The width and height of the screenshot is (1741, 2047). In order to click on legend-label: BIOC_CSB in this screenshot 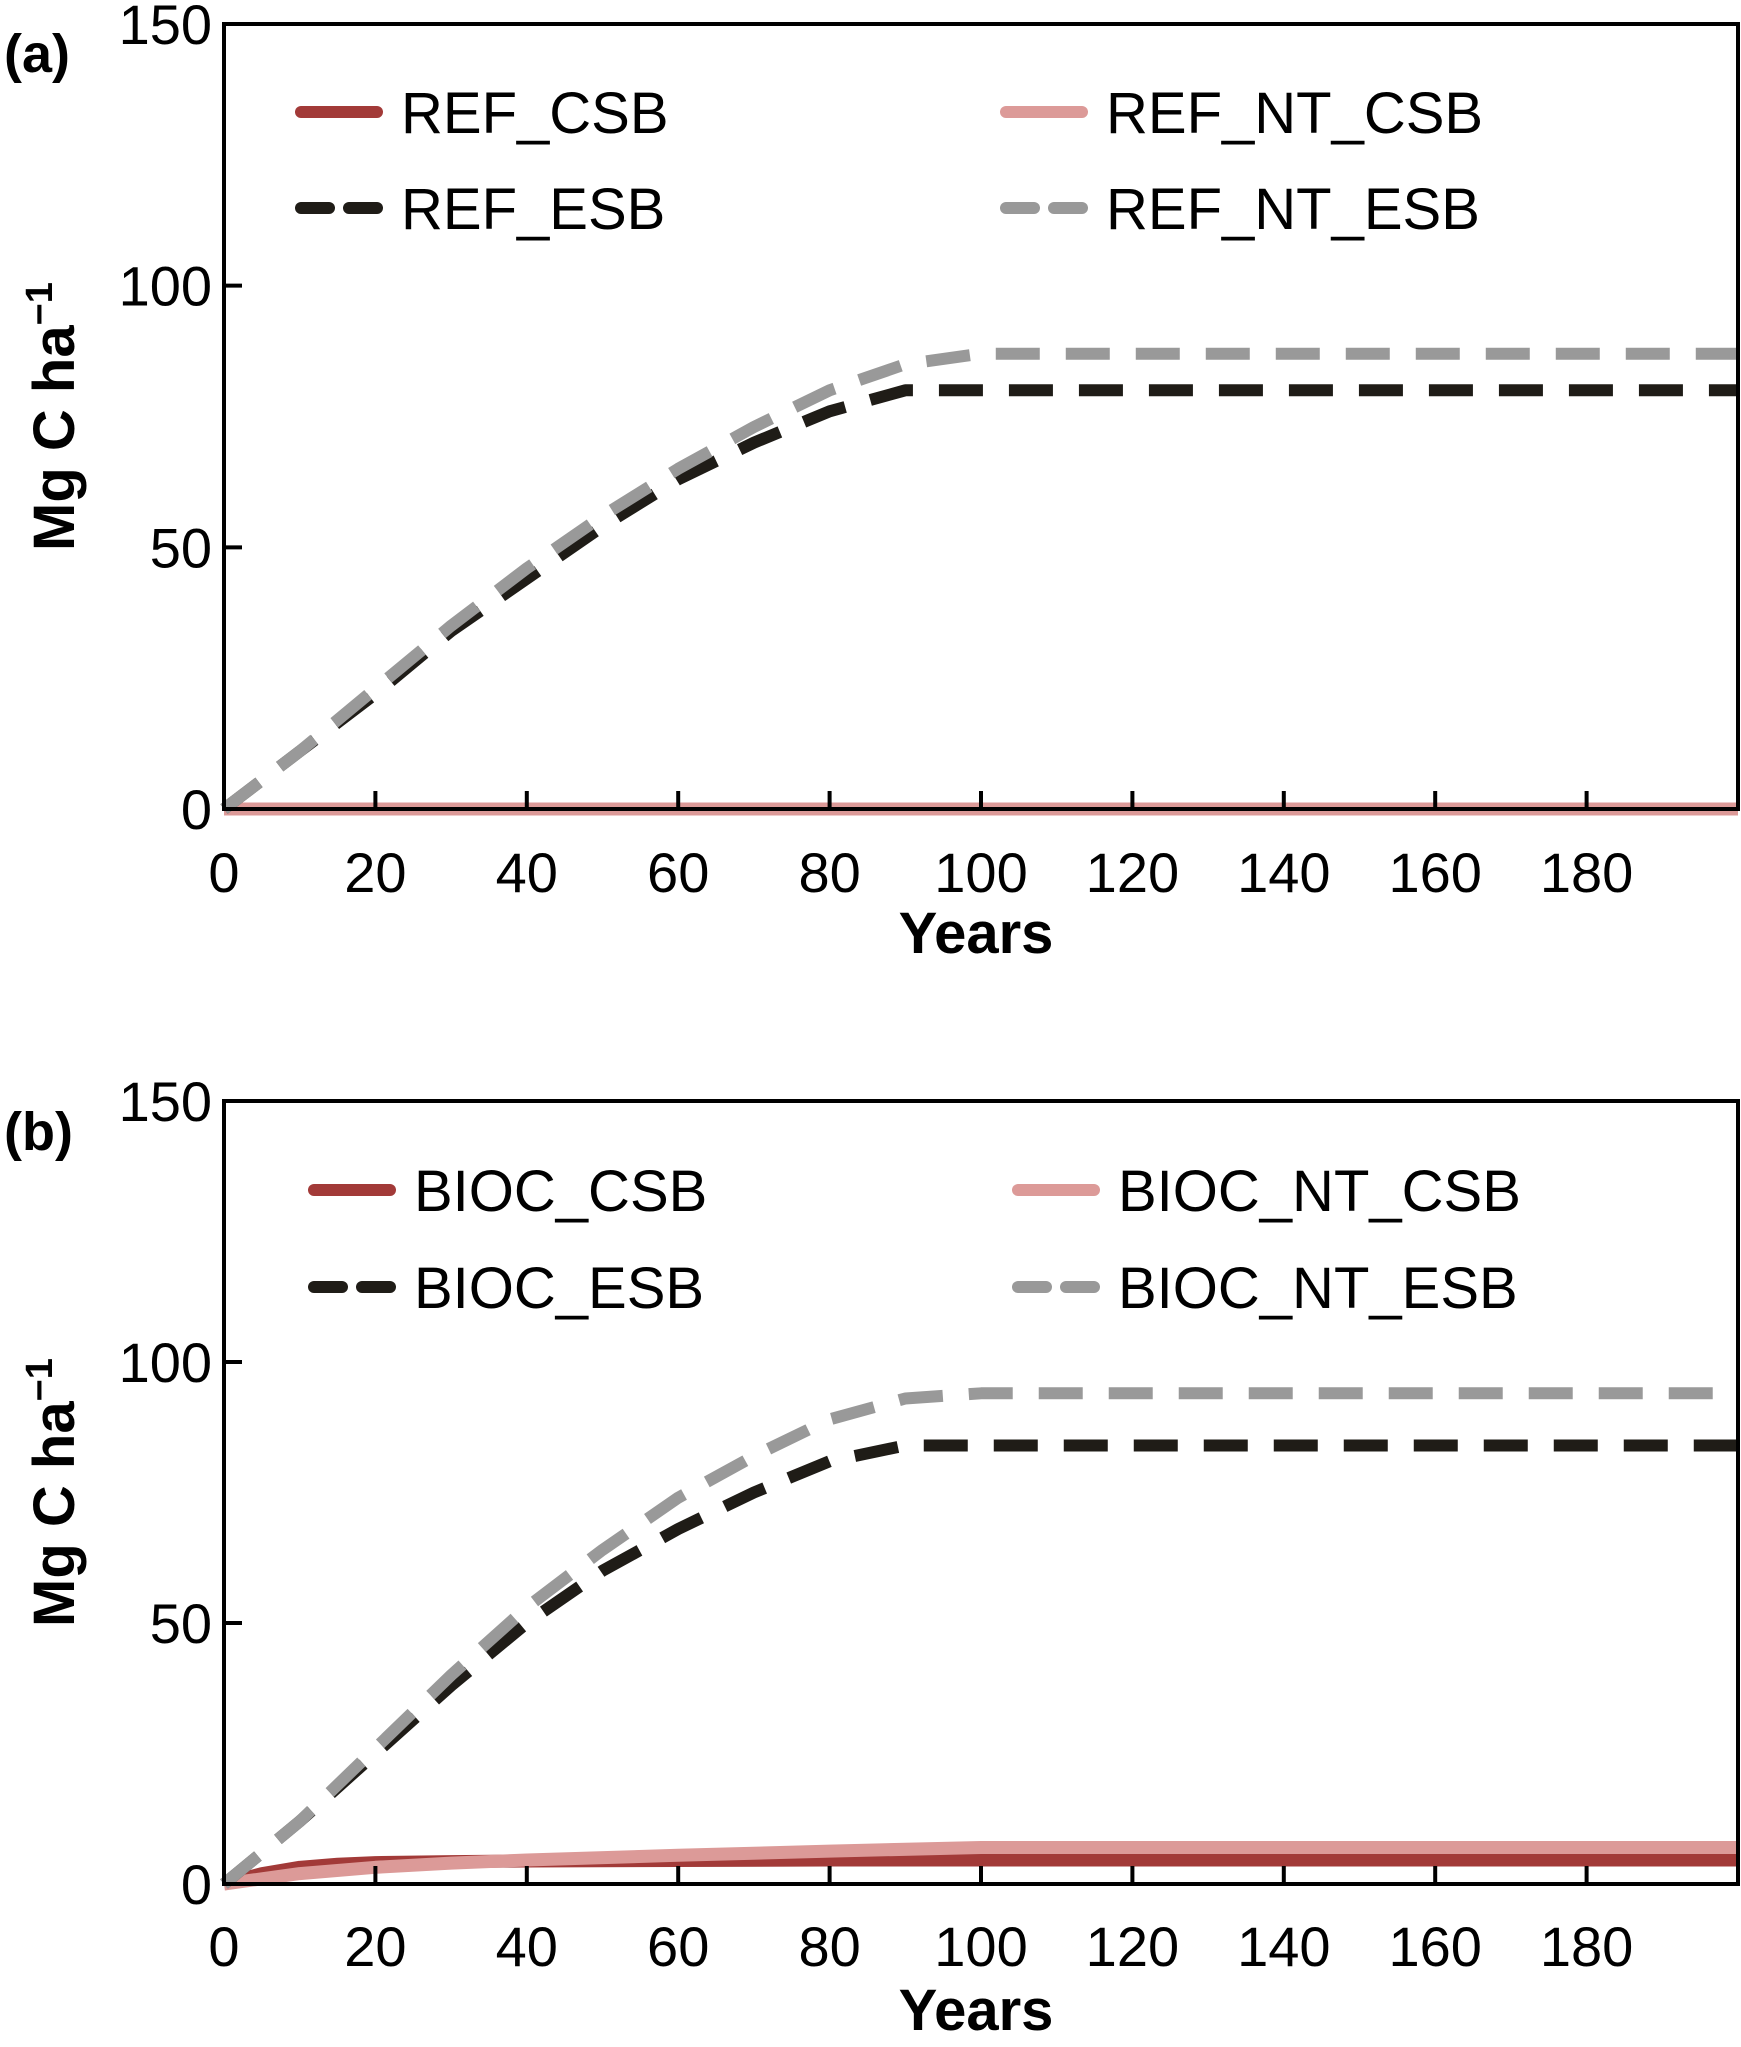, I will do `click(560, 1191)`.